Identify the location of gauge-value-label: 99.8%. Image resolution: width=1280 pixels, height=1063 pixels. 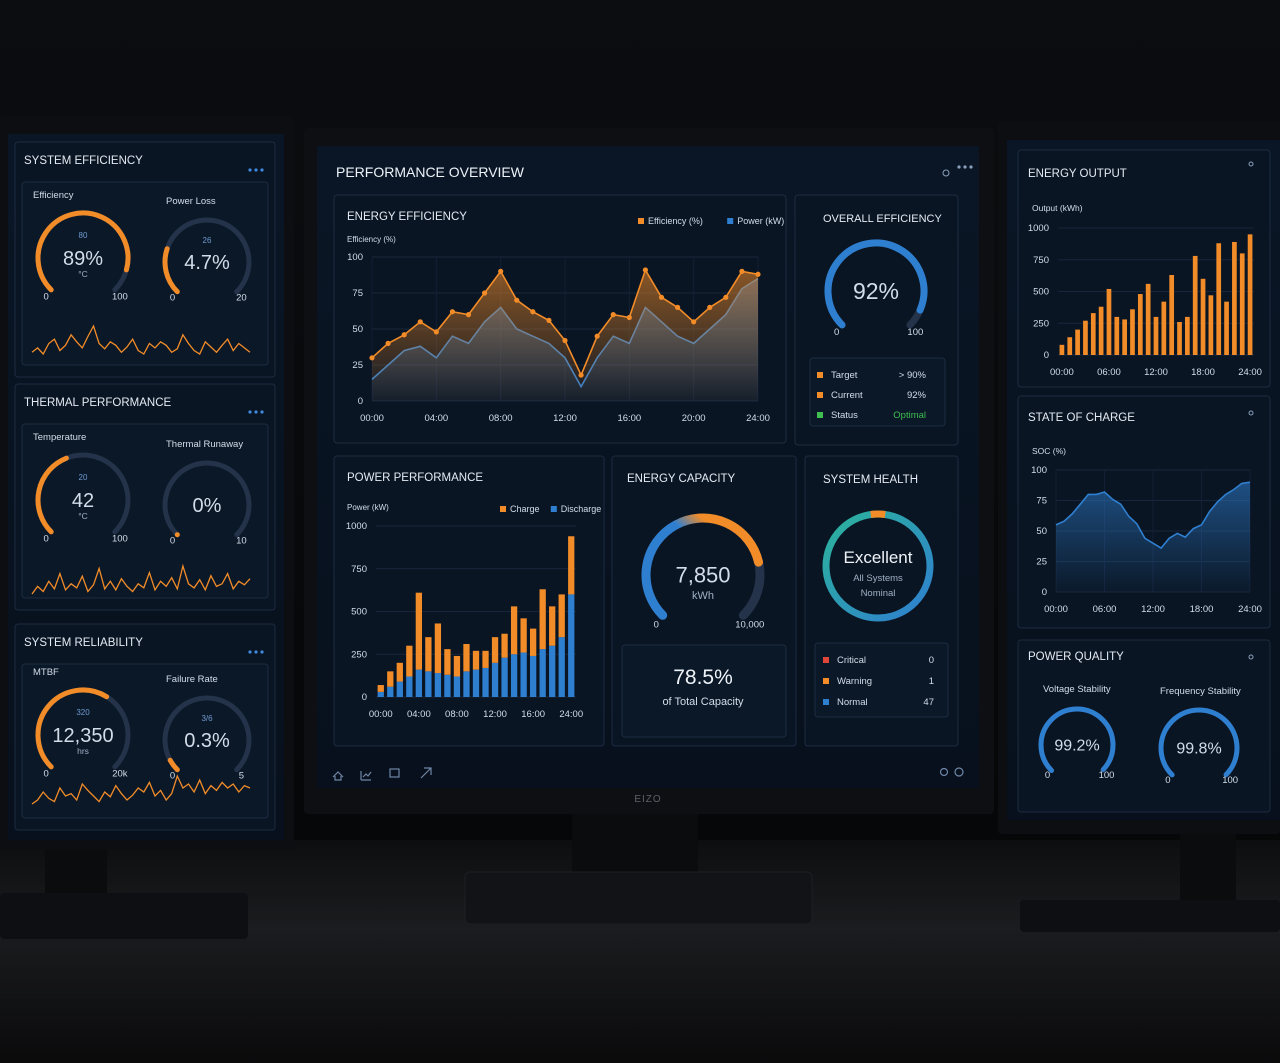
(1198, 749).